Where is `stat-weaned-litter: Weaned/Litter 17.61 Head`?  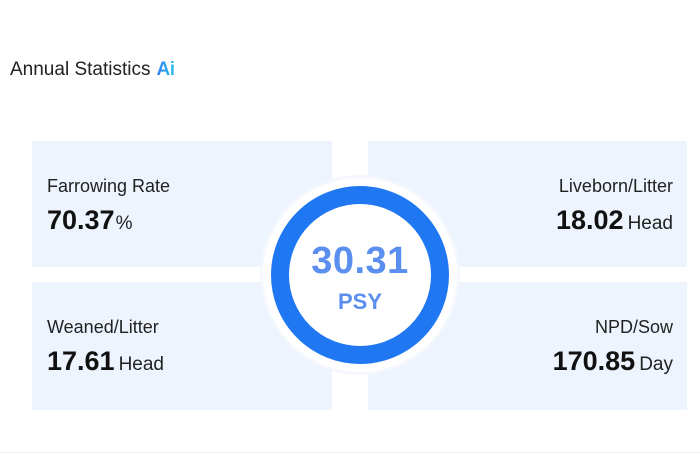
stat-weaned-litter: Weaned/Litter 17.61 Head is located at coordinates (105, 349).